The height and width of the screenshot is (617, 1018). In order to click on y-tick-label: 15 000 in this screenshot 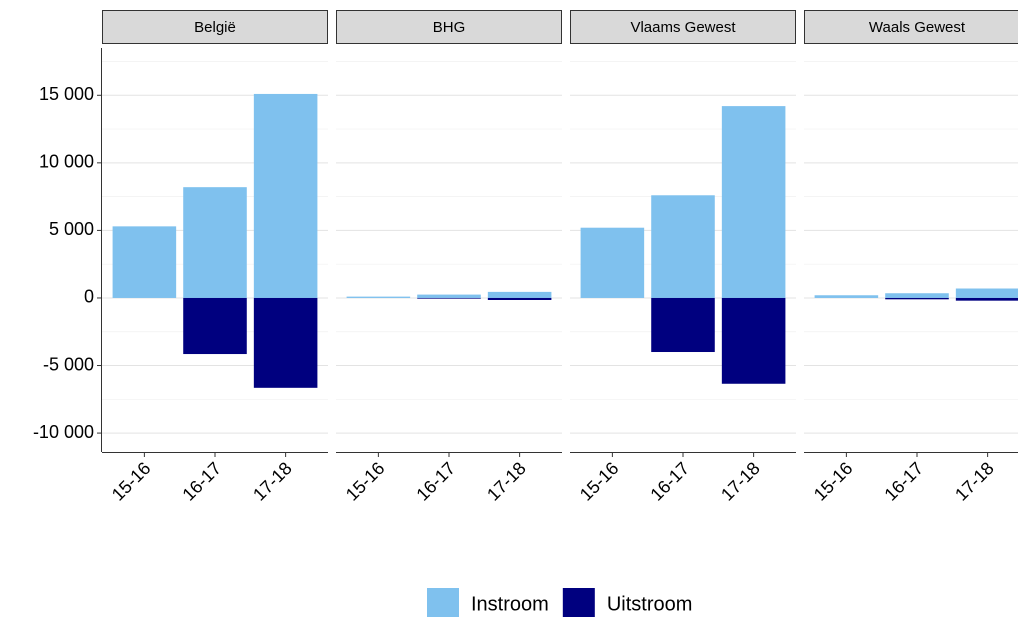, I will do `click(66, 94)`.